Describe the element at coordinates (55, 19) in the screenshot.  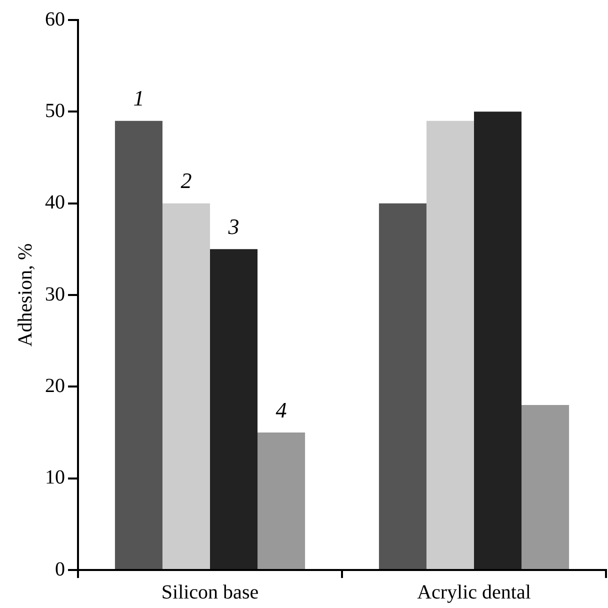
I see `y-tick-label: 60` at that location.